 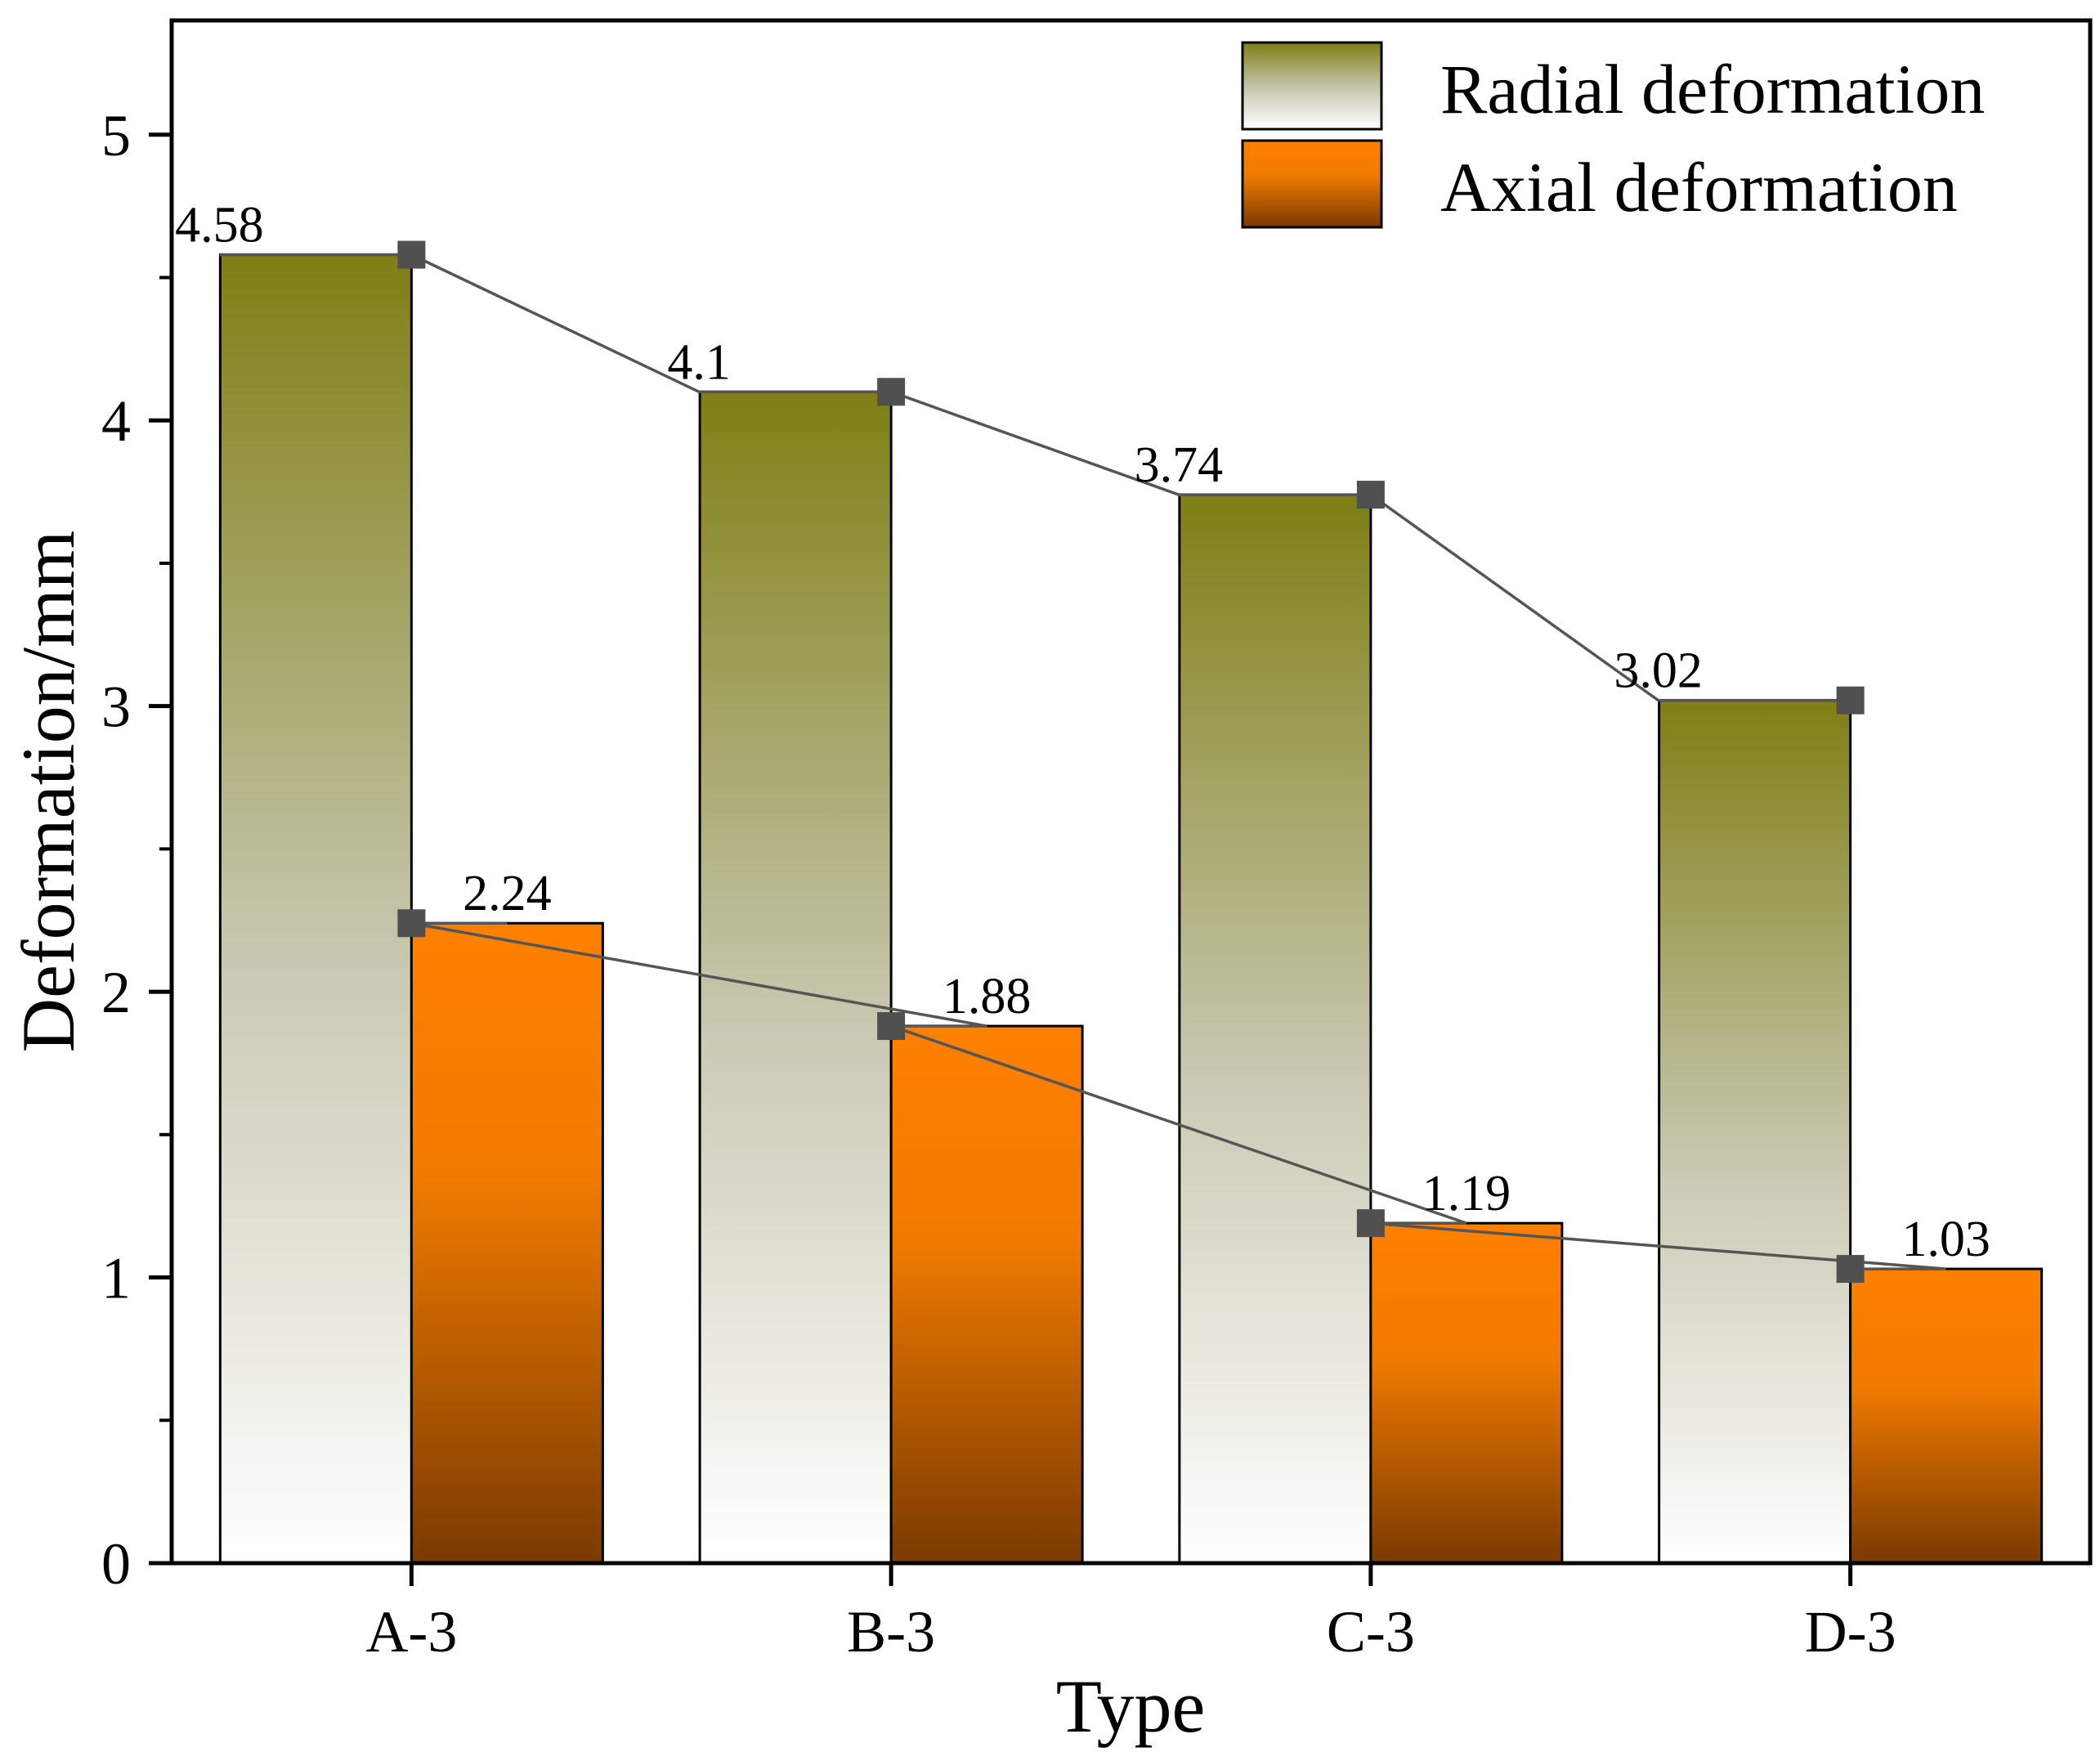 What do you see at coordinates (1179, 465) in the screenshot?
I see `data-label-radial-c-3: 3.74` at bounding box center [1179, 465].